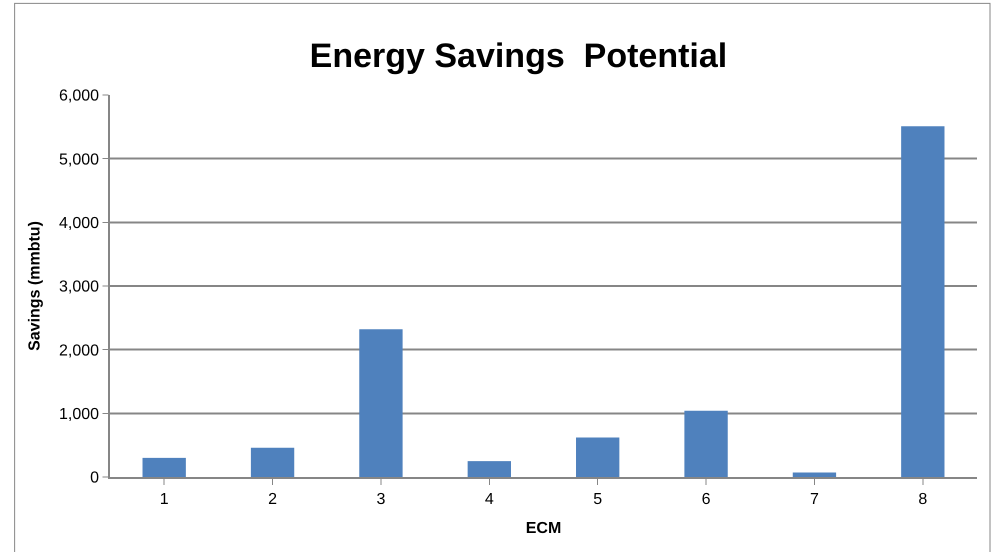  I want to click on y-tick-label: 6,000, so click(79, 96).